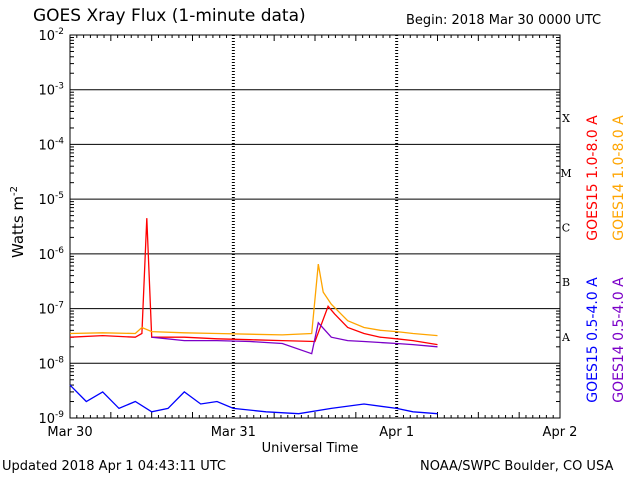 The height and width of the screenshot is (480, 640). What do you see at coordinates (59, 87) in the screenshot?
I see `y-tick-exponent: -3` at bounding box center [59, 87].